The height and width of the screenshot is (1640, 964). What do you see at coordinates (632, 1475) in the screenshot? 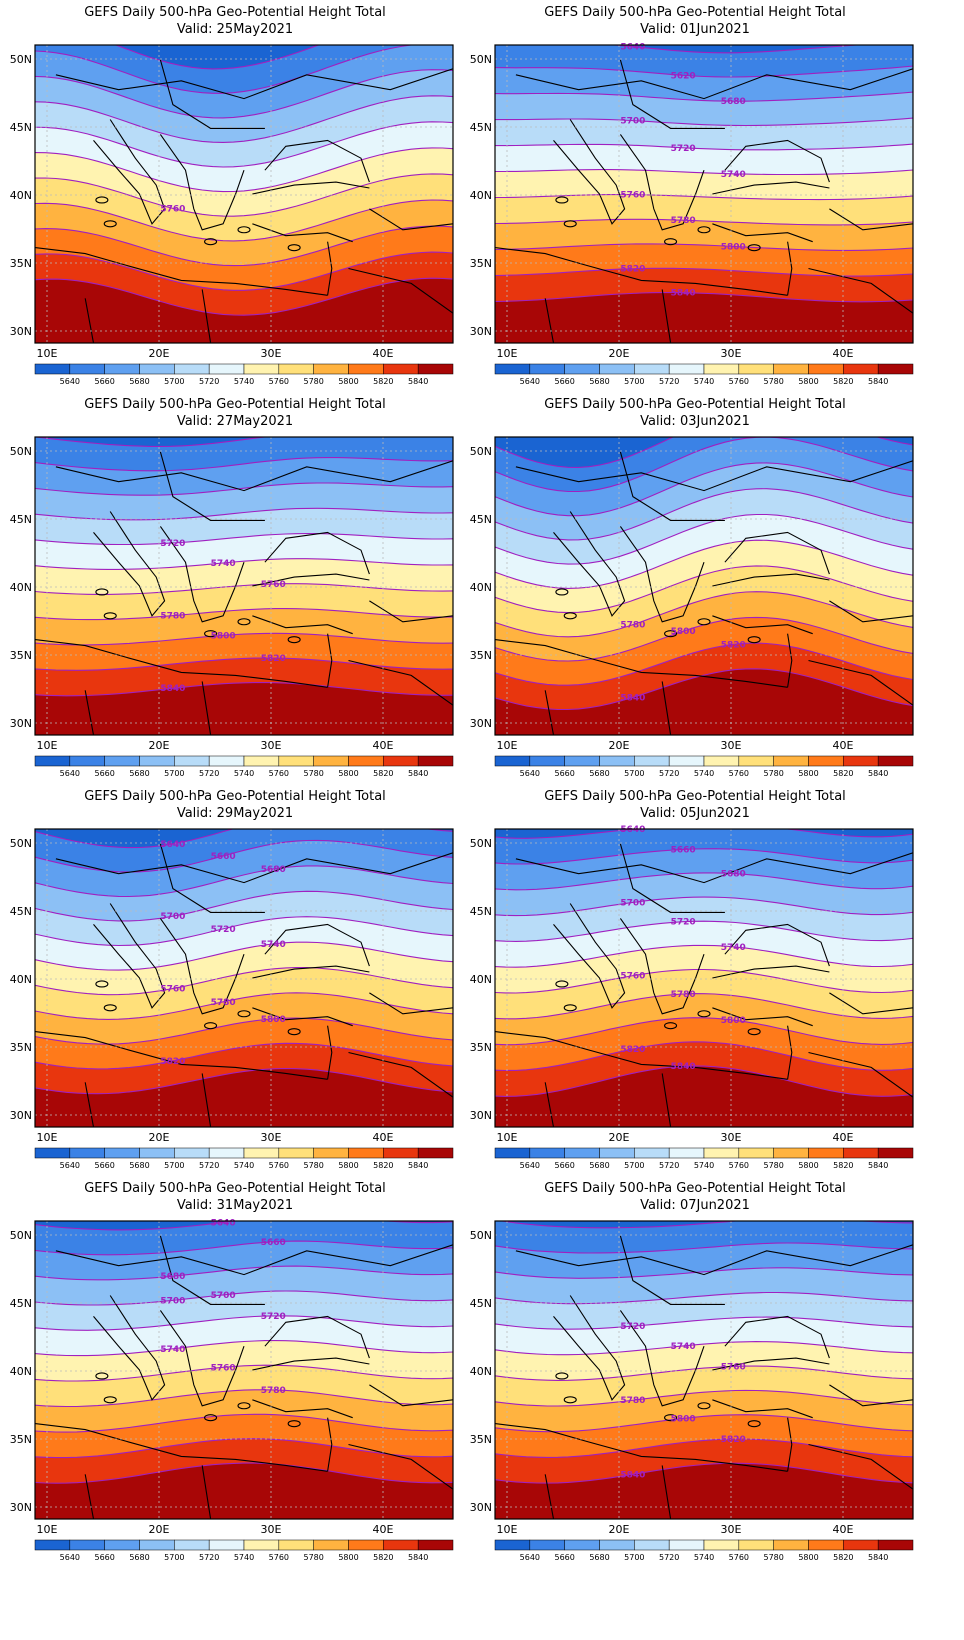
I see `contour-label: 5840` at bounding box center [632, 1475].